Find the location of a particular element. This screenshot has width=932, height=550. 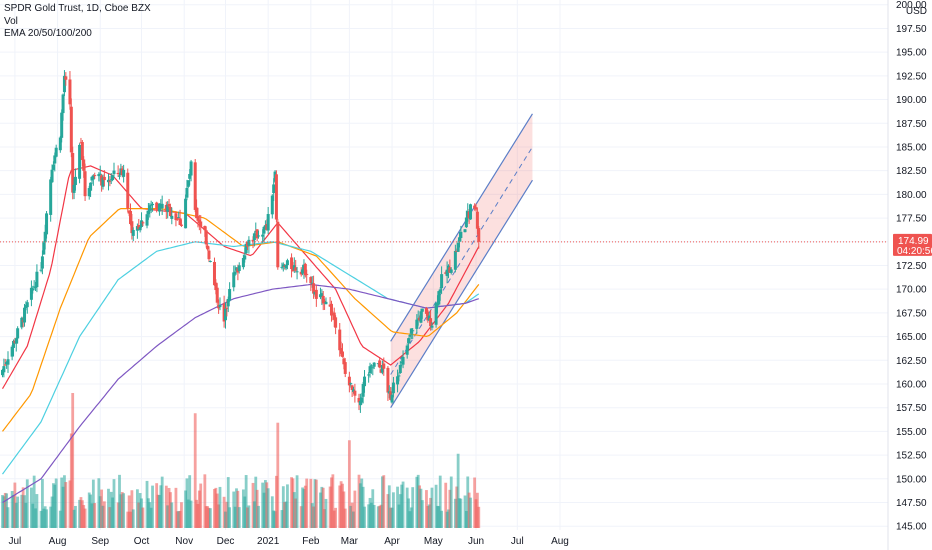

y-tick-label: 170.00 is located at coordinates (911, 290).